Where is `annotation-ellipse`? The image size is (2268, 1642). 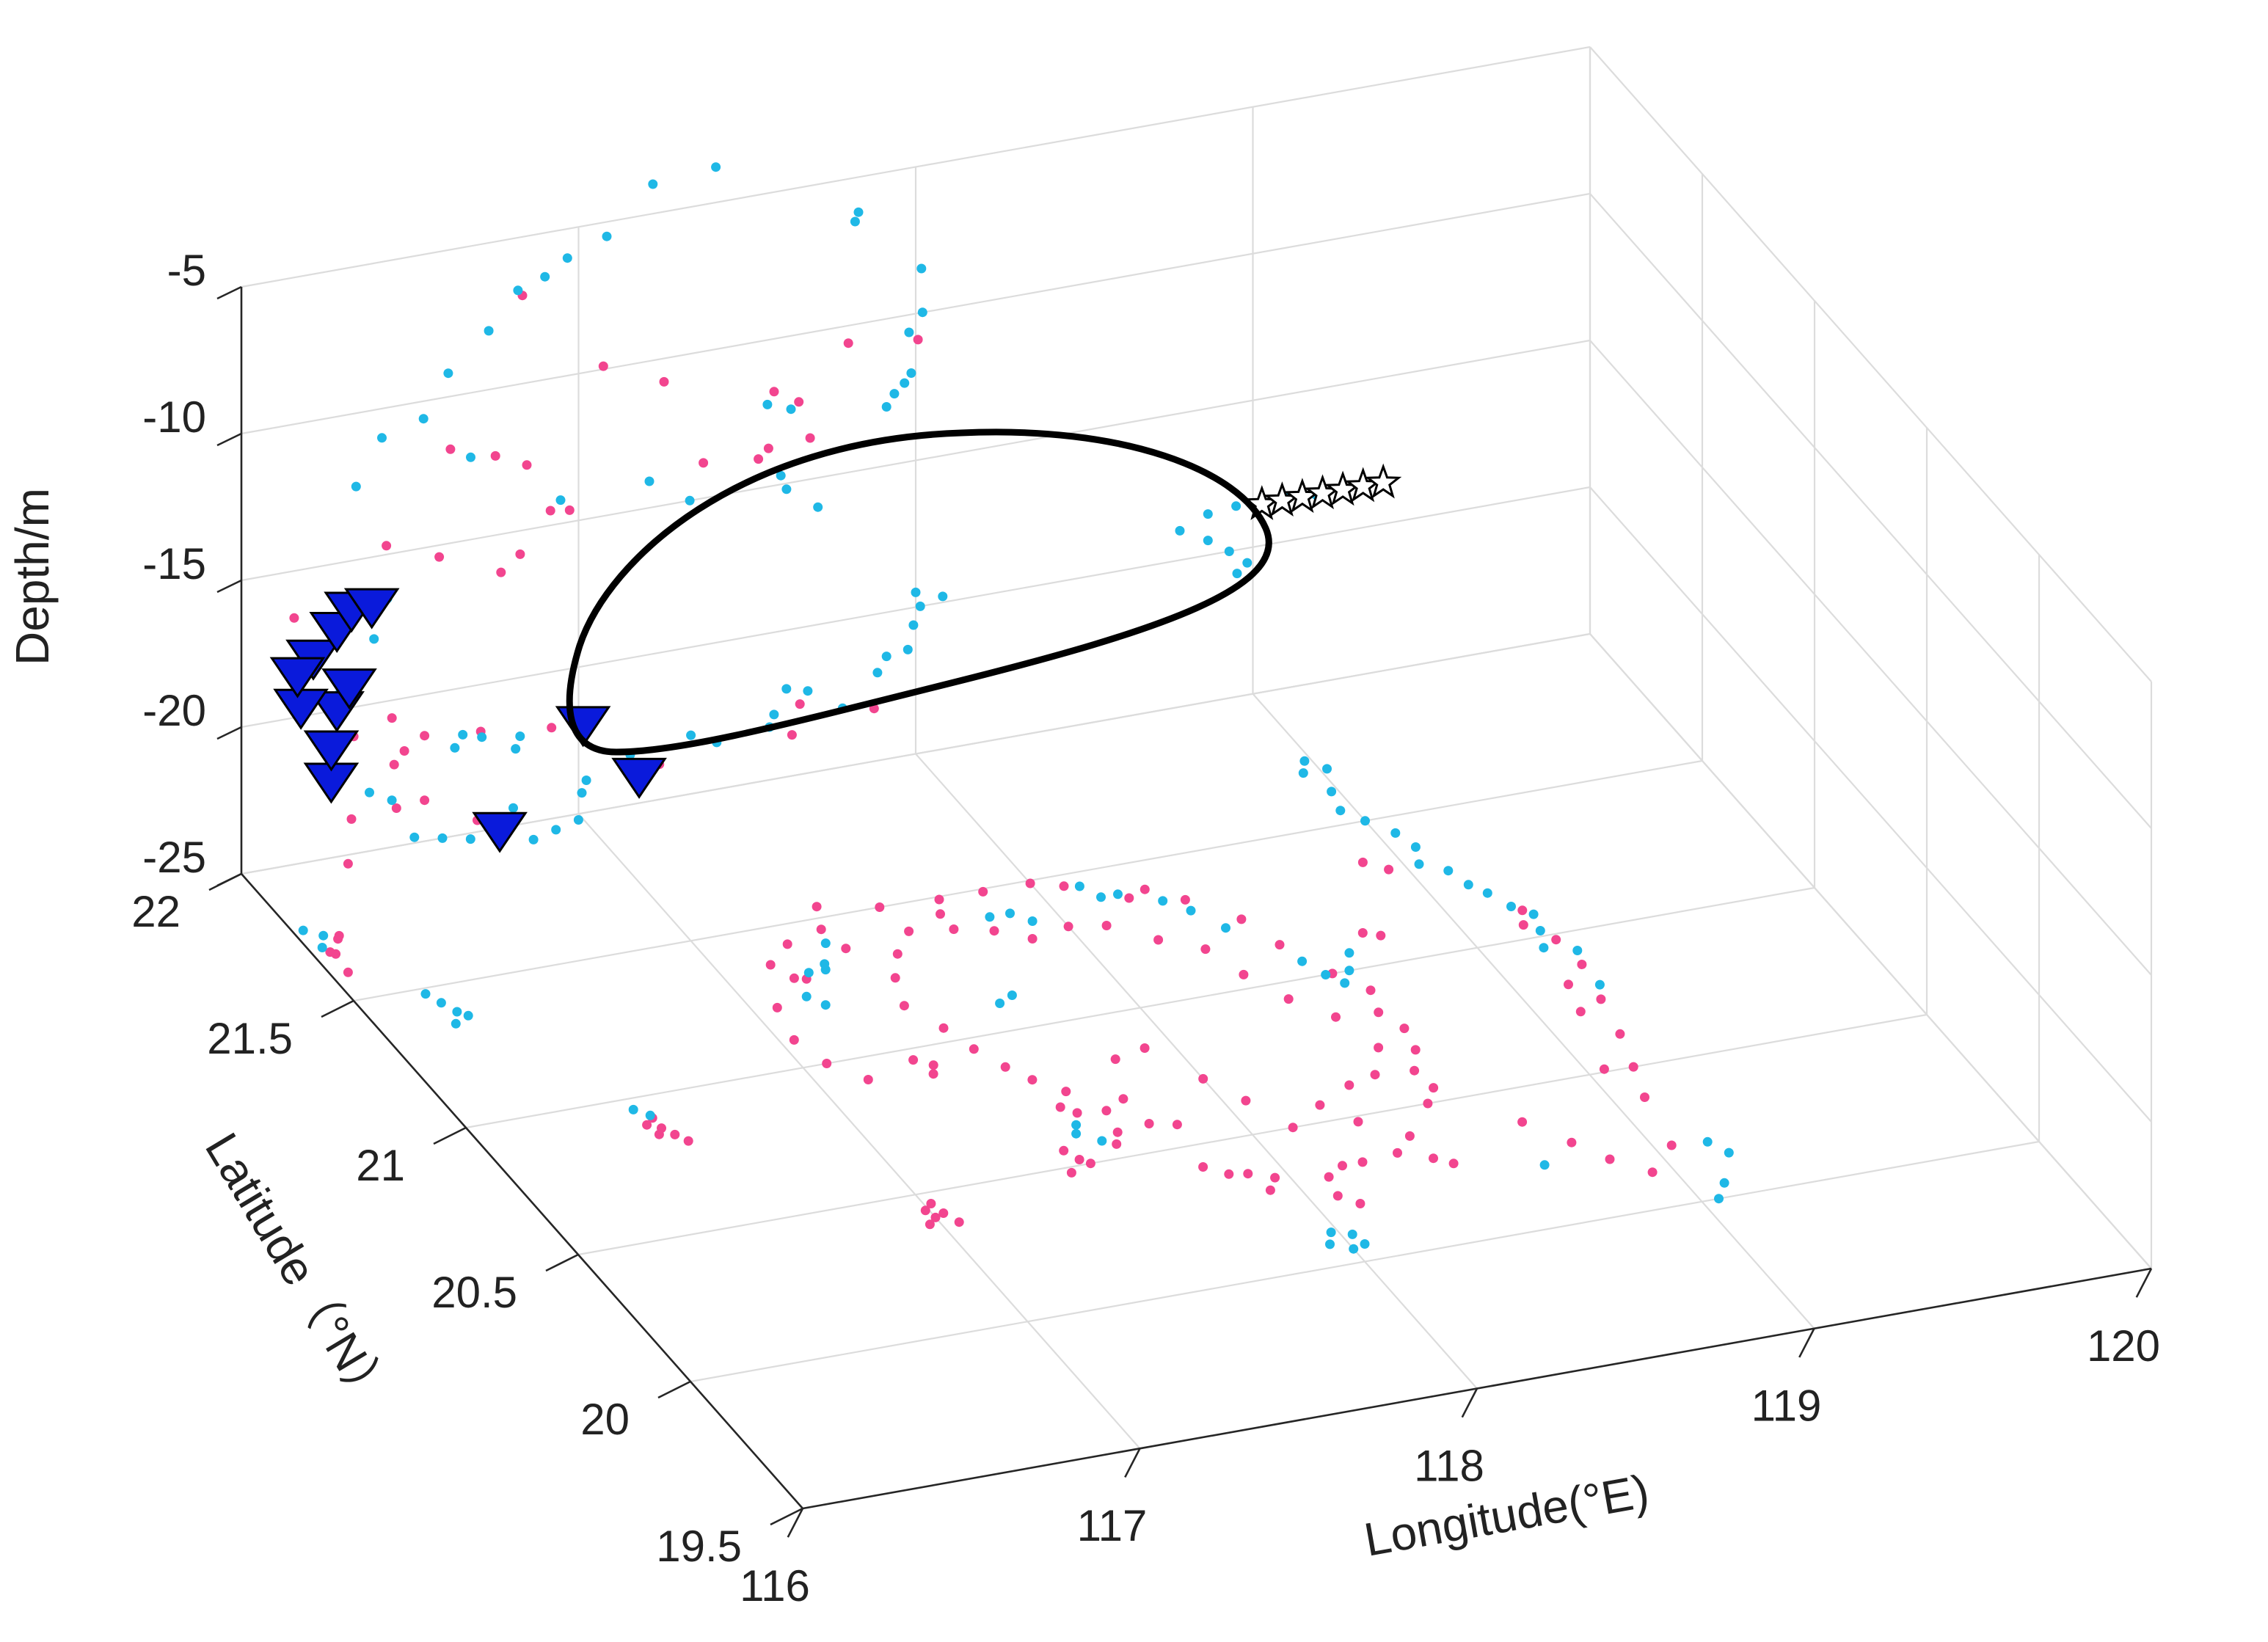
annotation-ellipse is located at coordinates (919, 592).